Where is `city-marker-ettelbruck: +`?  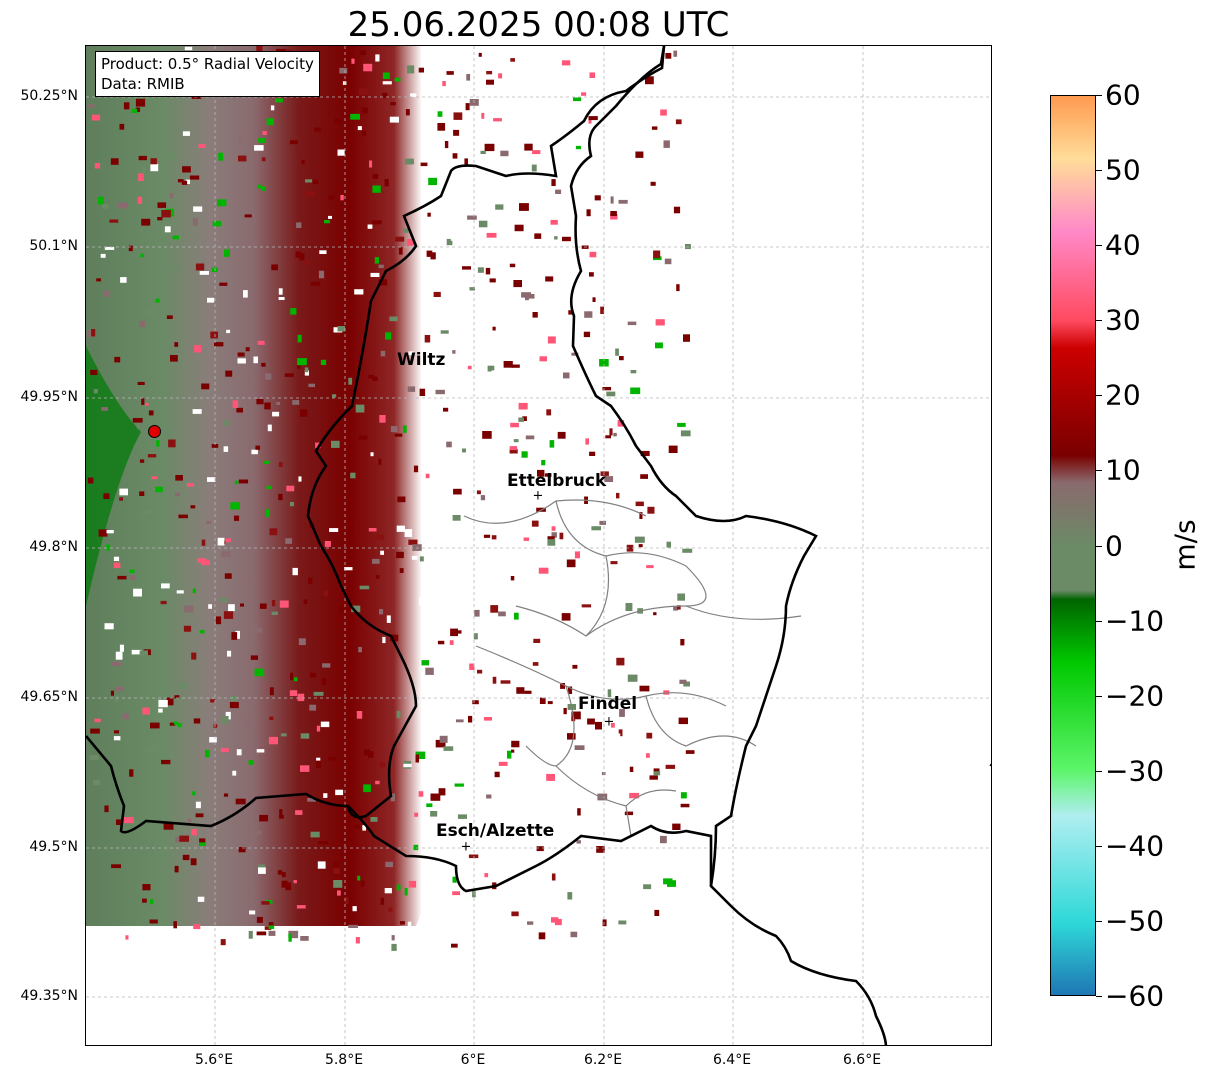 city-marker-ettelbruck: + is located at coordinates (538, 496).